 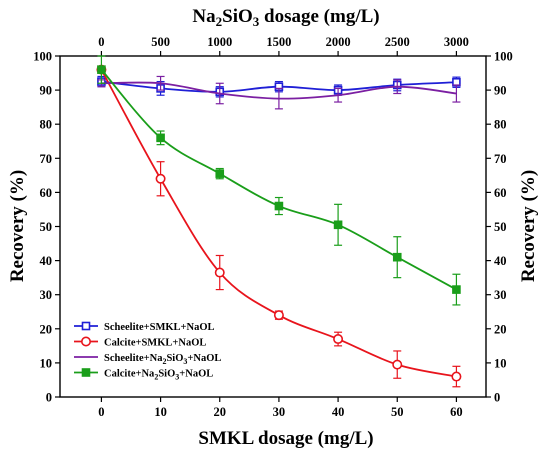 I want to click on top-title-tail: dosage (mg/L), so click(x=319, y=16).